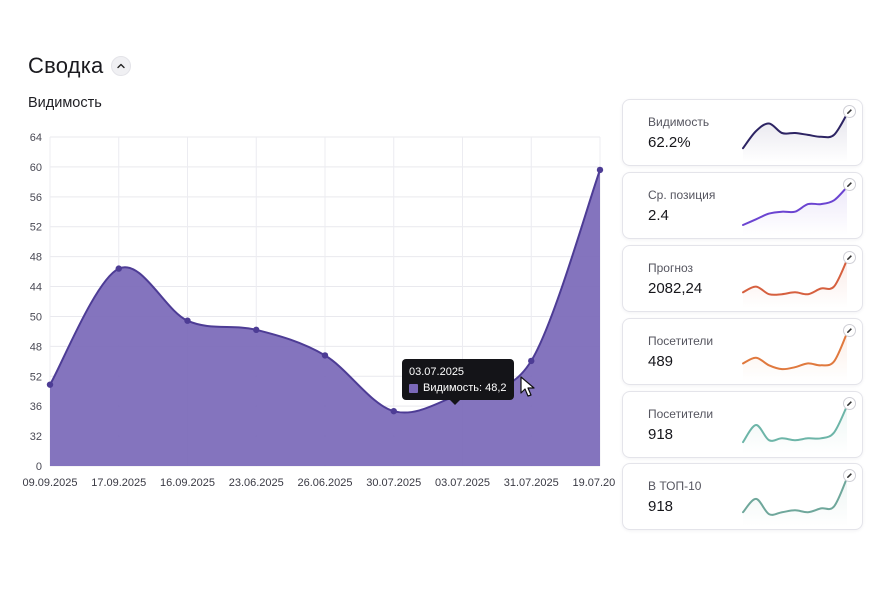 The height and width of the screenshot is (591, 887). What do you see at coordinates (413, 388) in the screenshot?
I see `tooltip-series-swatch` at bounding box center [413, 388].